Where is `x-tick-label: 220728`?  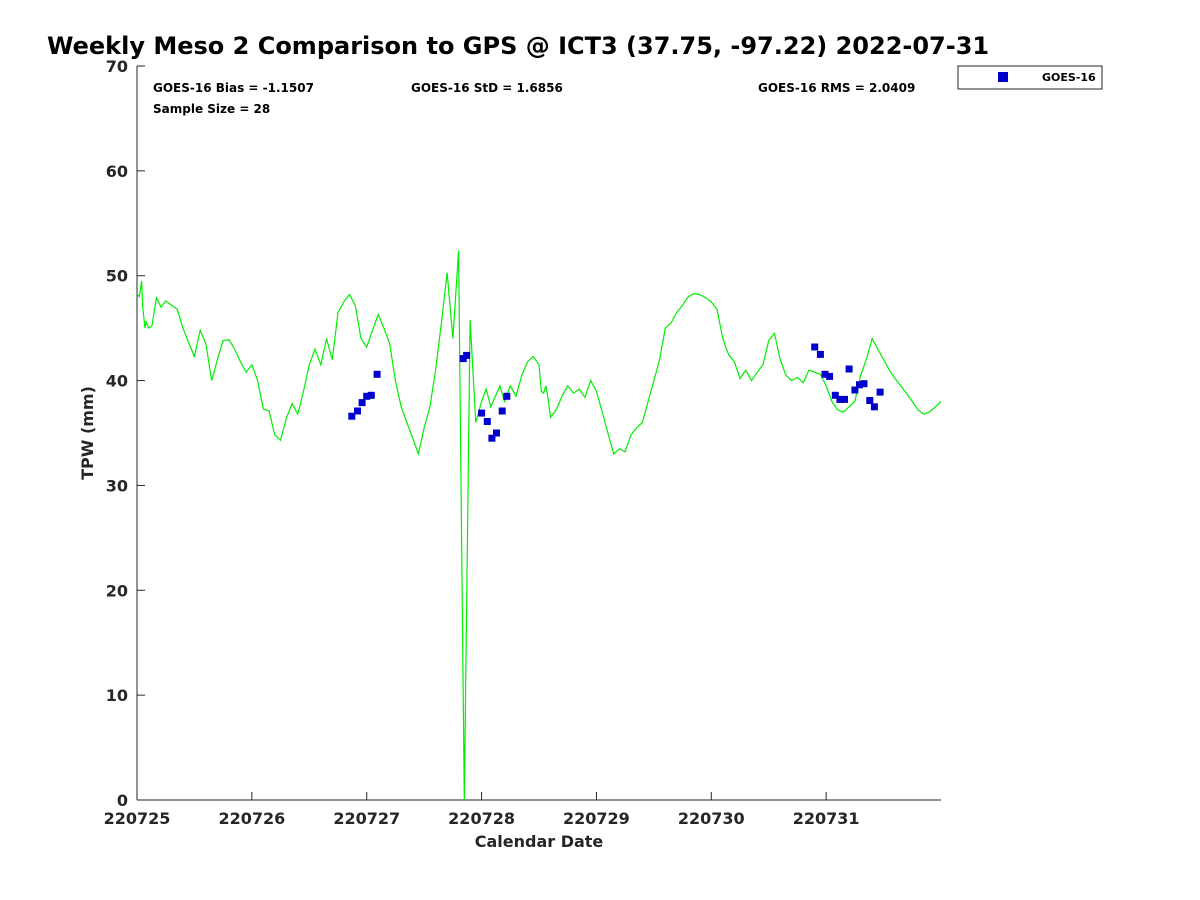 x-tick-label: 220728 is located at coordinates (481, 818).